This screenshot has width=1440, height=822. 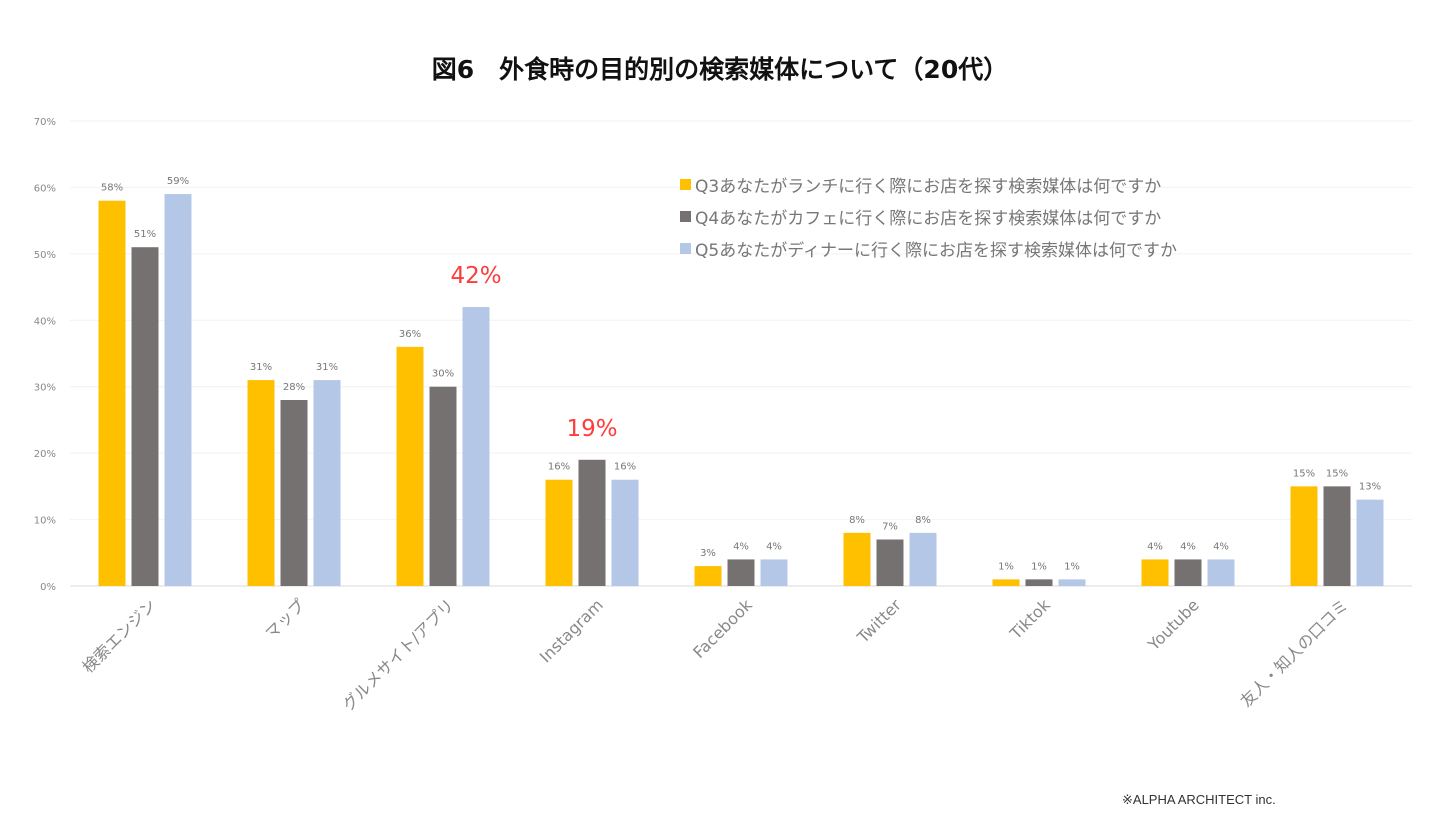 What do you see at coordinates (475, 276) in the screenshot?
I see `highlight-annotation: 42%` at bounding box center [475, 276].